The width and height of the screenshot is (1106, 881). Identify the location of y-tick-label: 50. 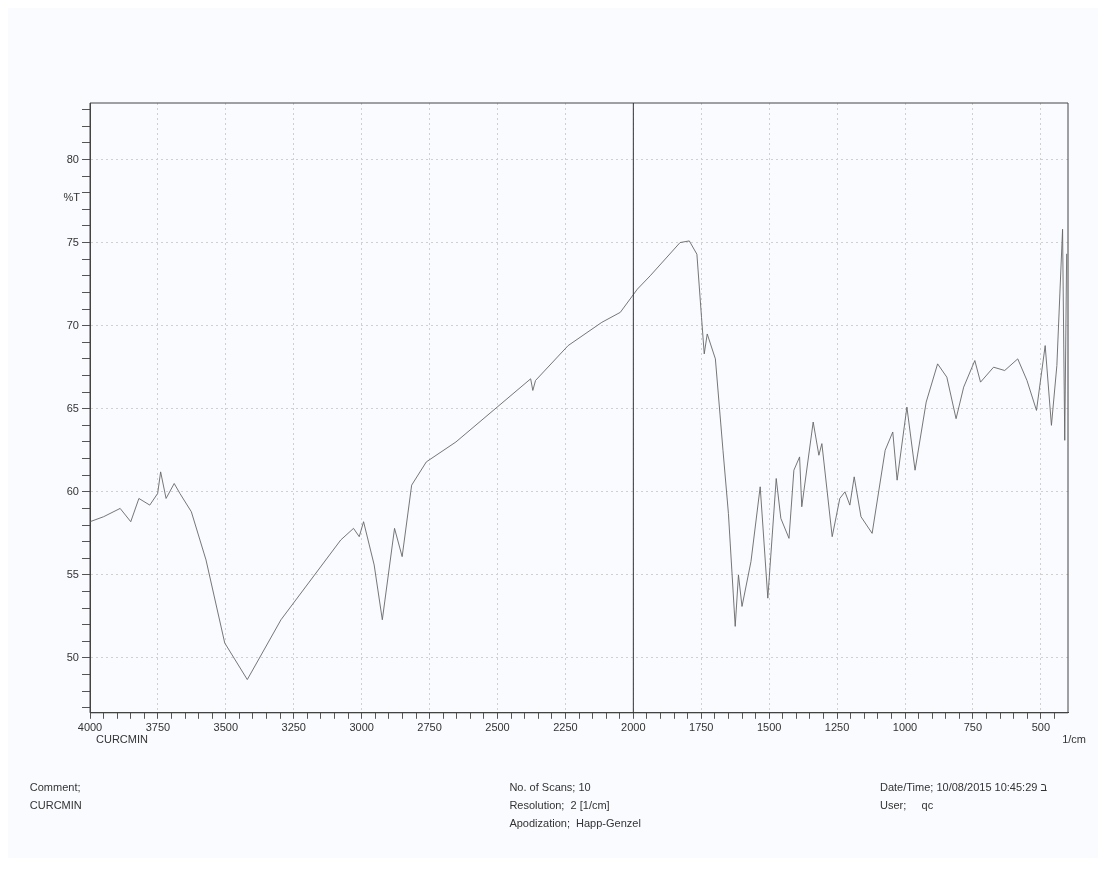
(72, 657).